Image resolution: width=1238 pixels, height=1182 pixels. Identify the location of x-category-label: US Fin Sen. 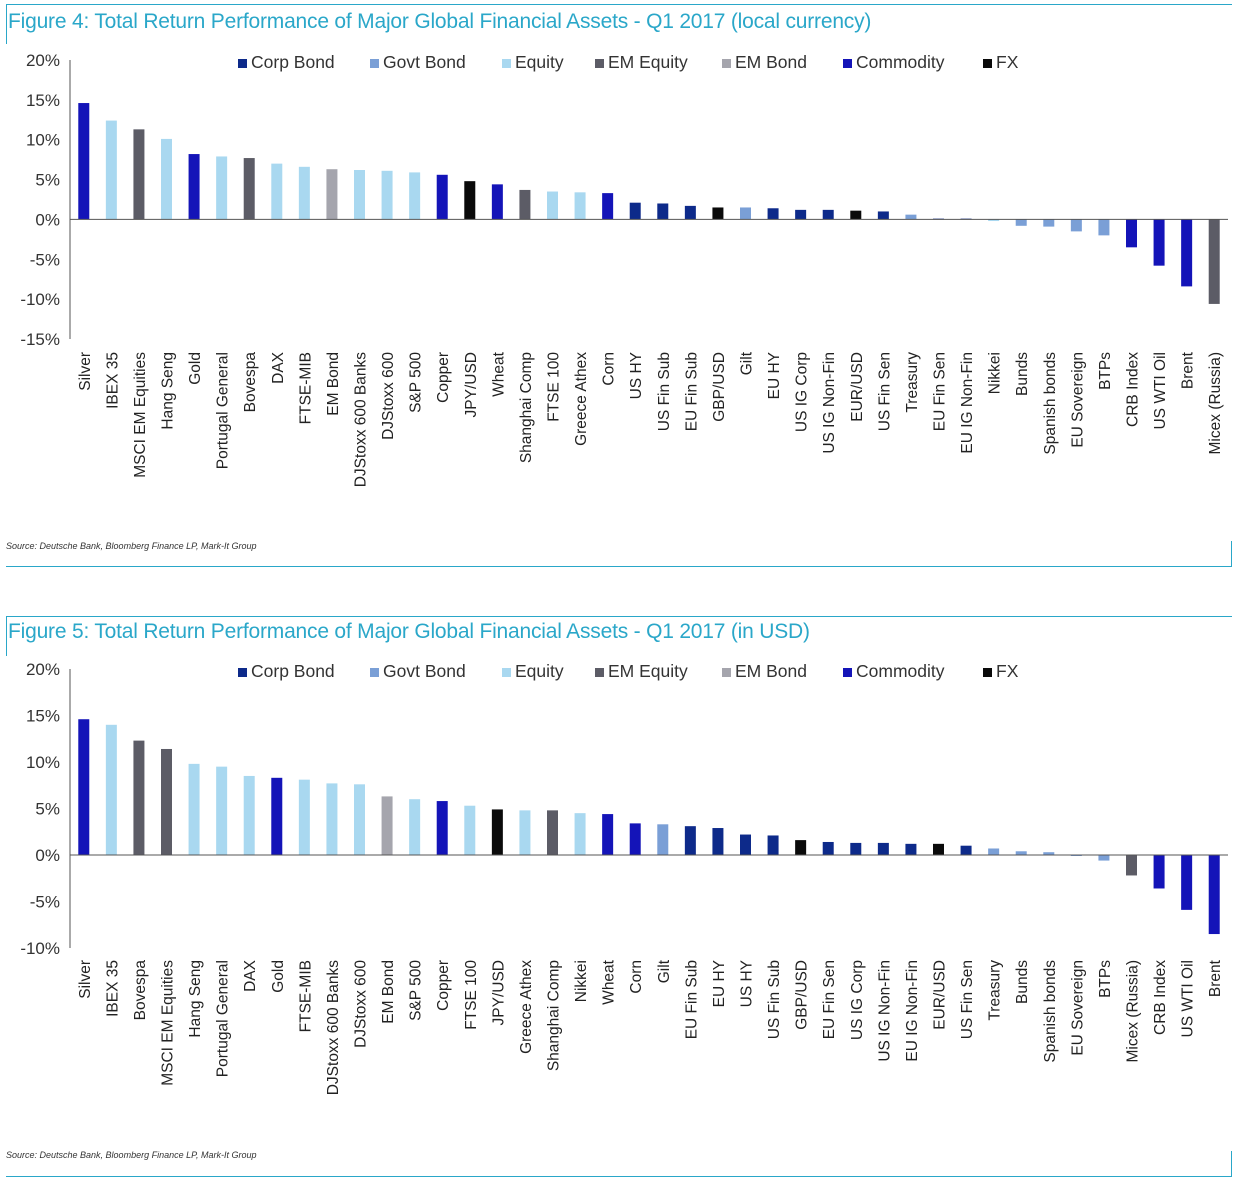
(967, 999).